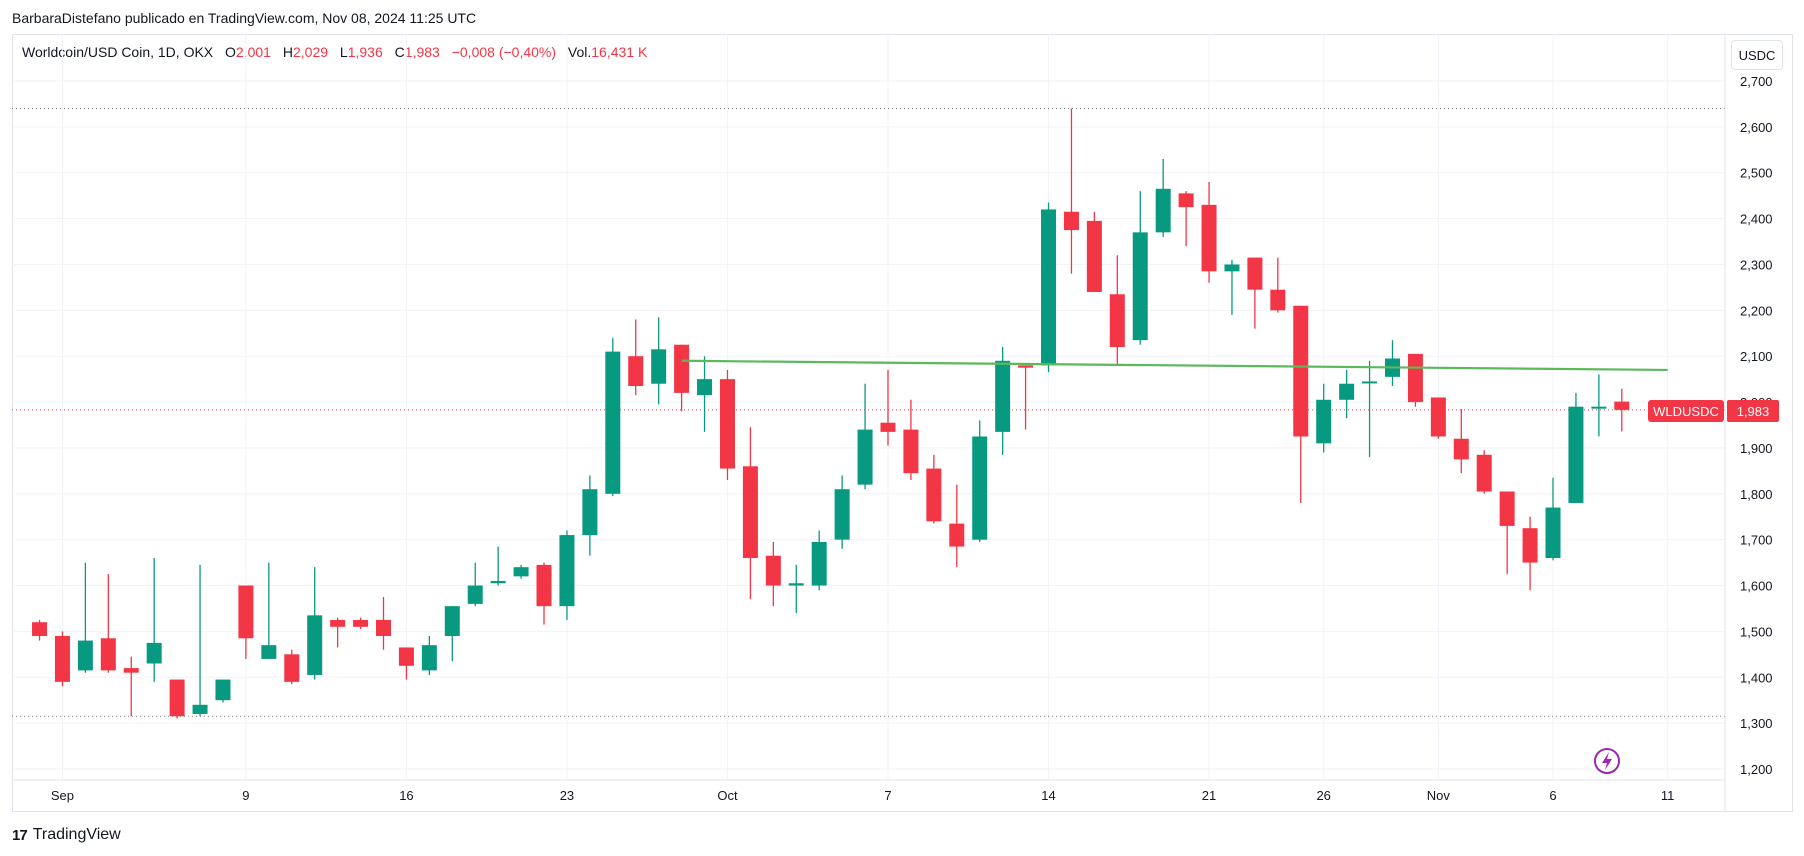 Image resolution: width=1804 pixels, height=856 pixels. Describe the element at coordinates (1048, 795) in the screenshot. I see `x-tick-label: 14` at that location.